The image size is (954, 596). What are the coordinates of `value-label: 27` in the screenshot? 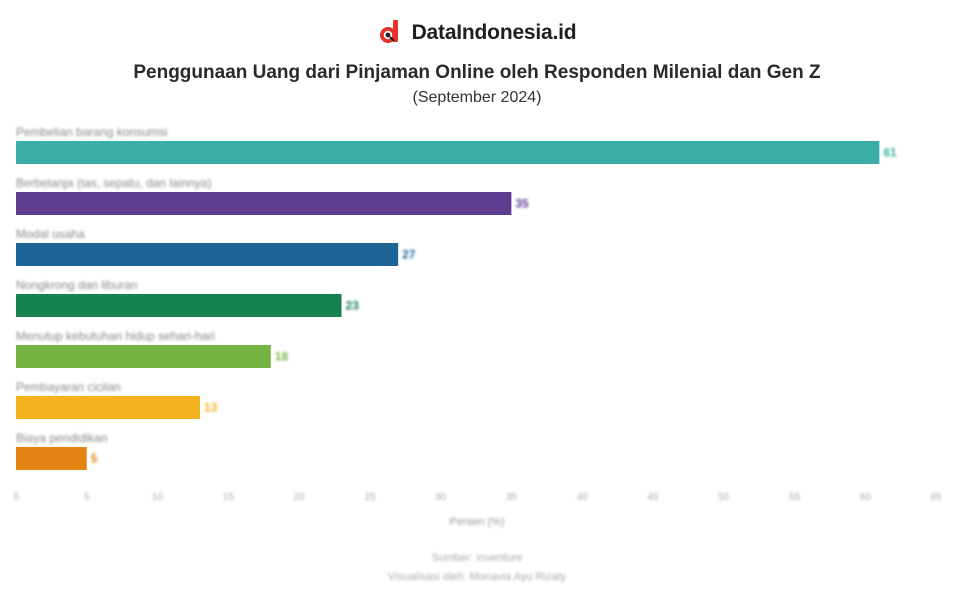 It's located at (409, 255).